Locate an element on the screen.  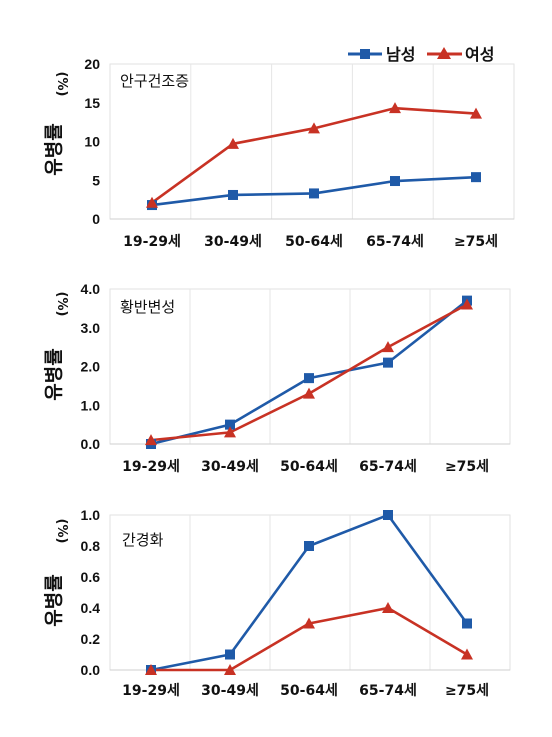
y-tick-label: 0.4 is located at coordinates (91, 608).